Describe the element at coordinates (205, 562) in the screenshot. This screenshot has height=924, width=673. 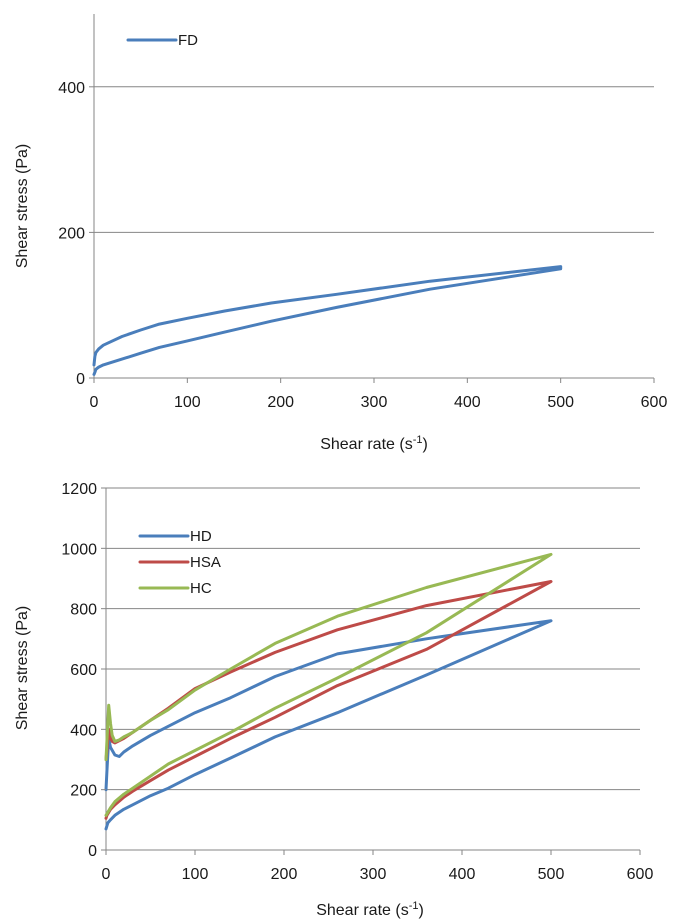
I see `legend-label-hsa: HSA` at that location.